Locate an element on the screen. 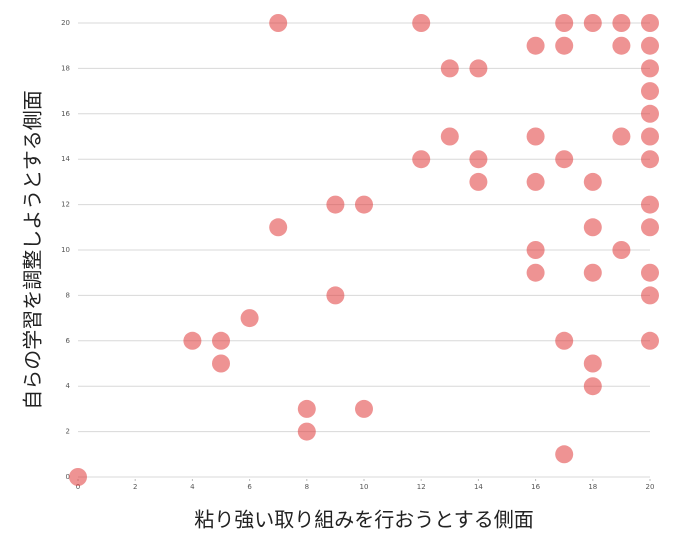  y-tick-label: 8 is located at coordinates (68, 295).